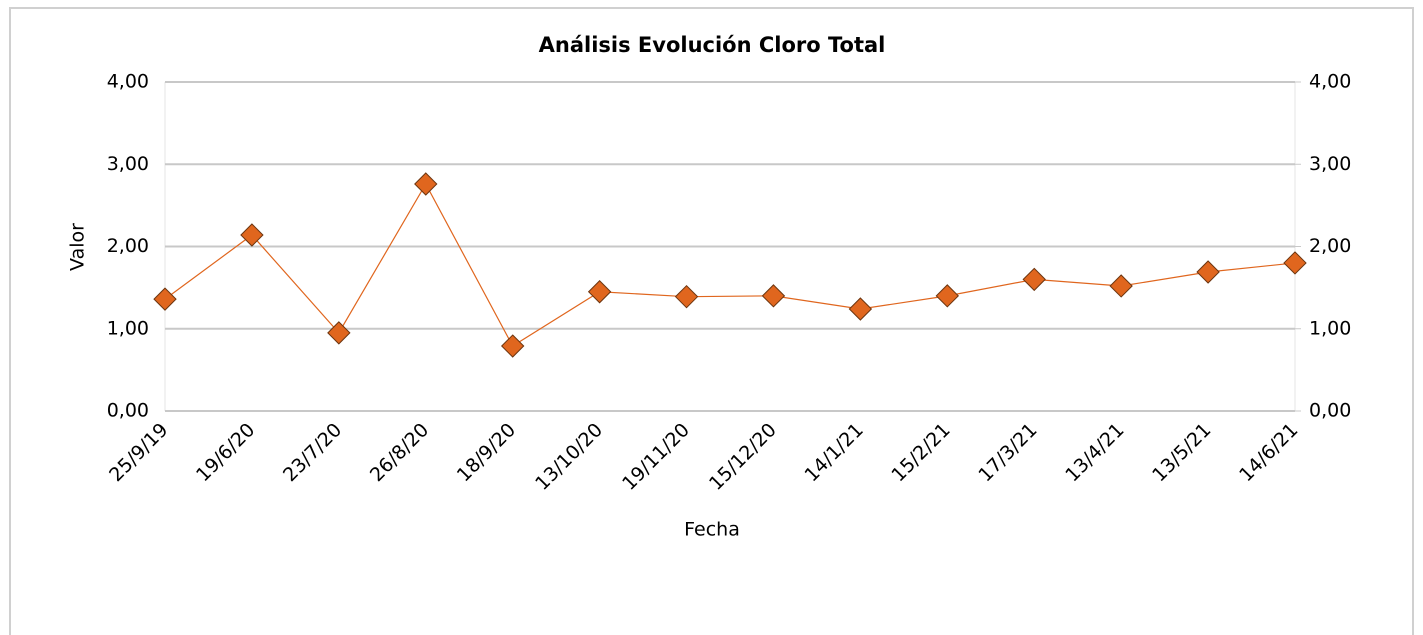 This screenshot has height=635, width=1423. What do you see at coordinates (312, 452) in the screenshot?
I see `x-tick-label: 23/7/20` at bounding box center [312, 452].